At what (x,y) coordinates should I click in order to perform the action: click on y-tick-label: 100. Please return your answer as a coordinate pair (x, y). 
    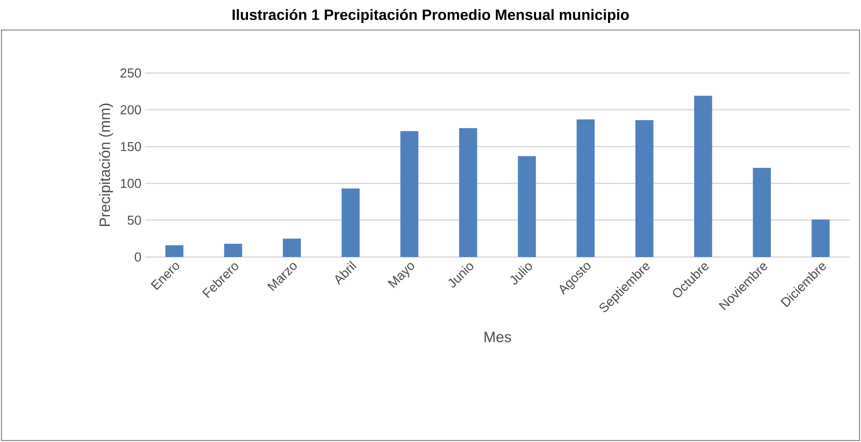
    Looking at the image, I should click on (130, 183).